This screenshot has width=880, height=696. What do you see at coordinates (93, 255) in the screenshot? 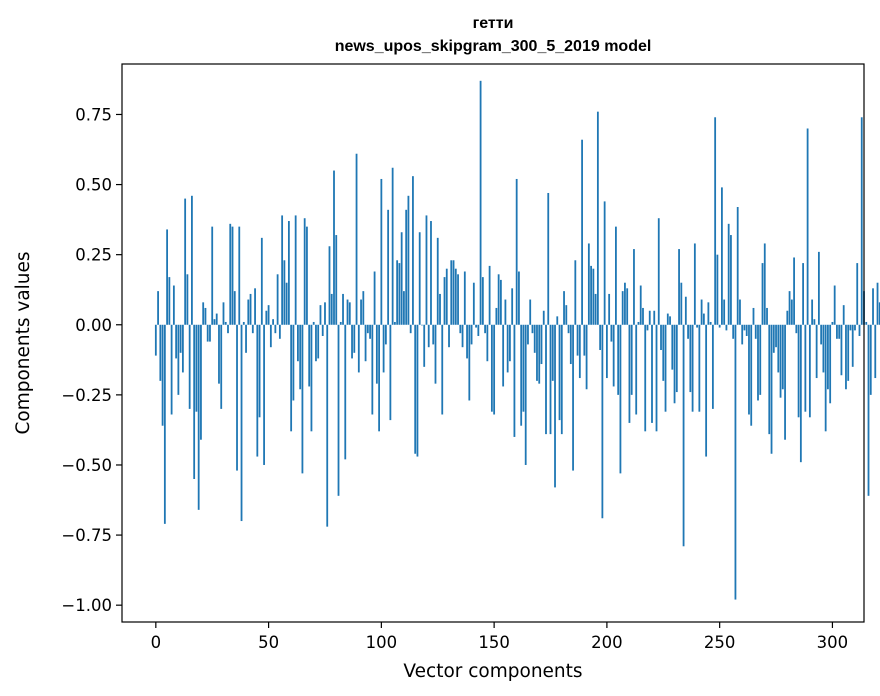
I see `y-tick-label: 0.25` at bounding box center [93, 255].